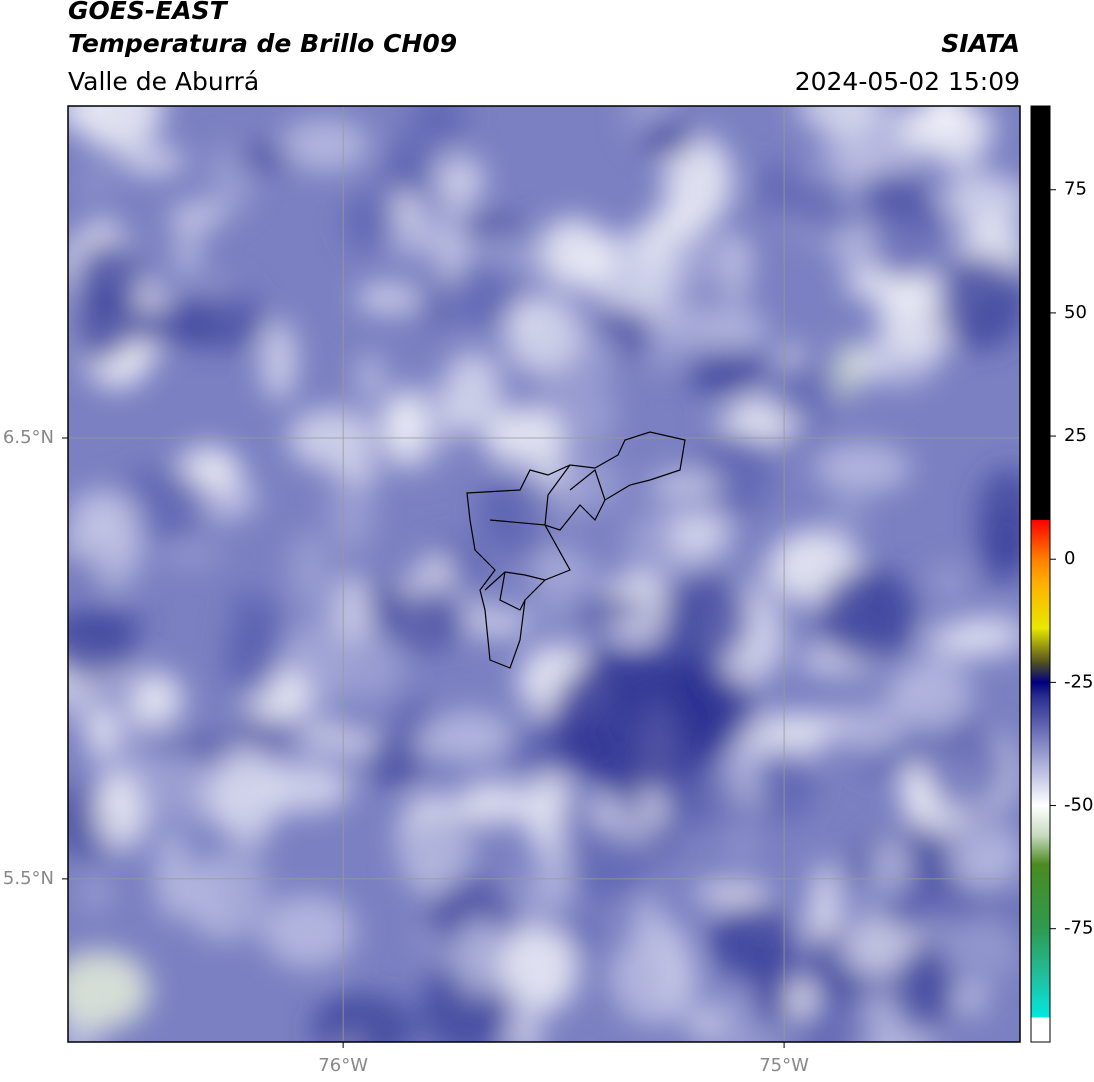 The width and height of the screenshot is (1094, 1082). Describe the element at coordinates (1075, 312) in the screenshot. I see `colorbar-tick-label: 50` at that location.